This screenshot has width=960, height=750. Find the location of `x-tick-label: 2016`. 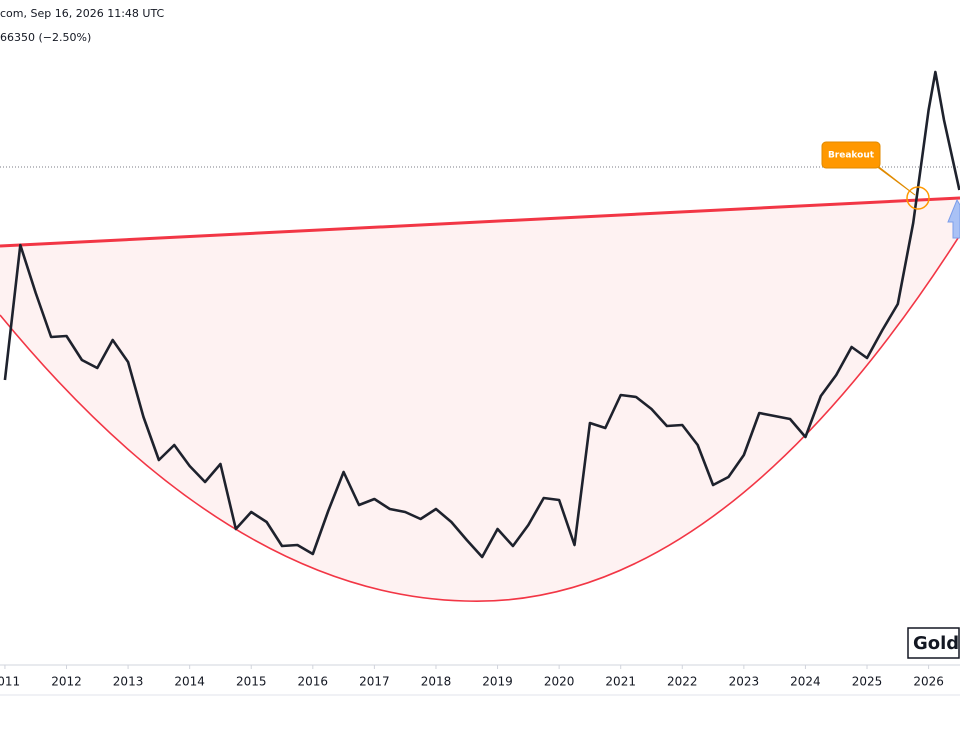

x-tick-label: 2016 is located at coordinates (313, 682).